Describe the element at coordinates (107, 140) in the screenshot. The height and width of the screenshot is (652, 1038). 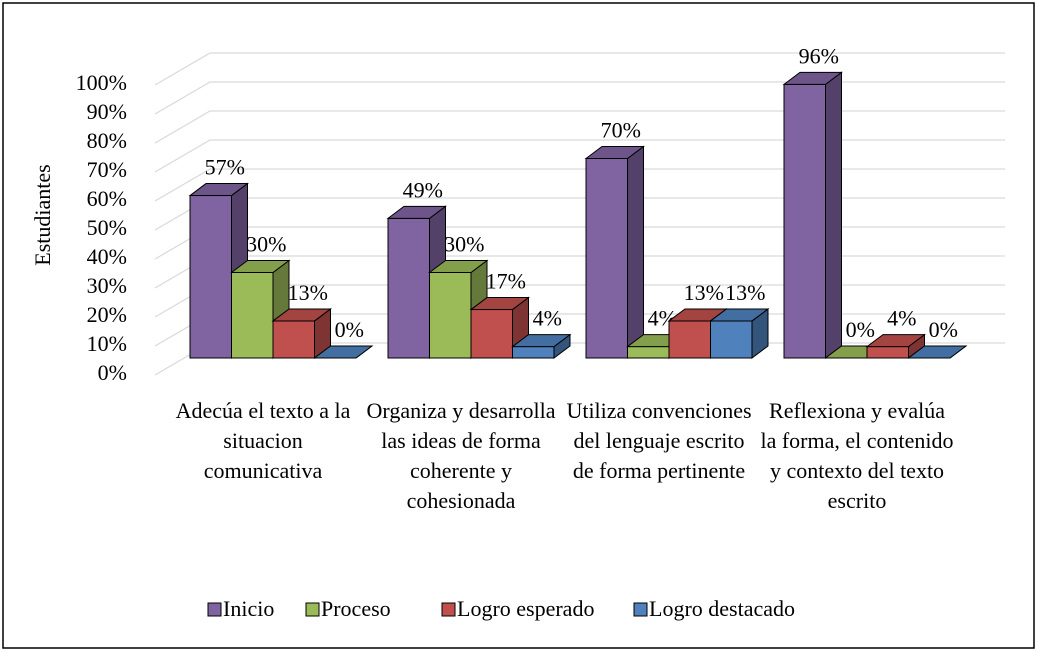
I see `y-tick-label: 80%` at that location.